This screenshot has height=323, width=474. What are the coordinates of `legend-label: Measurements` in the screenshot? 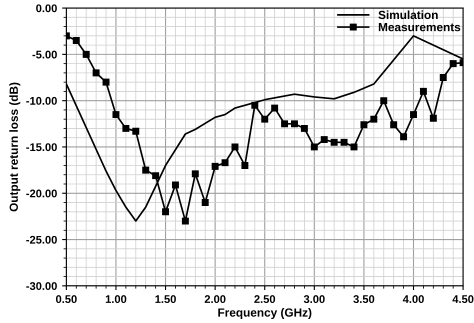 It's located at (419, 27).